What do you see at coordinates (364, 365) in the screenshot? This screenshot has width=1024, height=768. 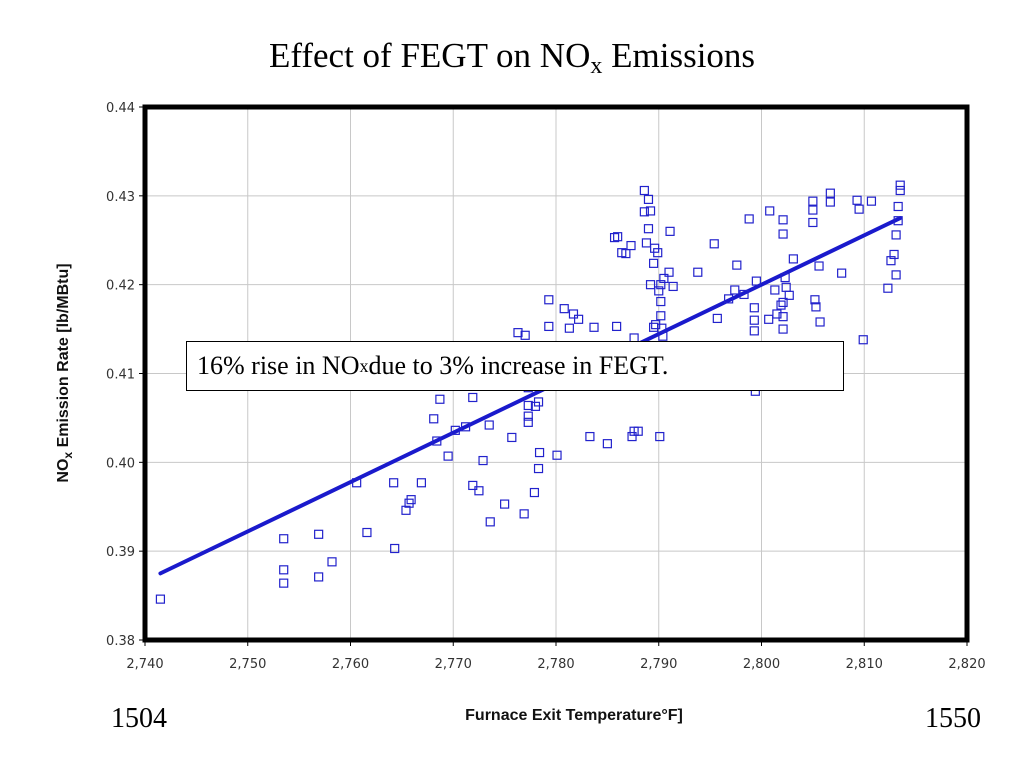 I see `callout-subscript: x` at bounding box center [364, 365].